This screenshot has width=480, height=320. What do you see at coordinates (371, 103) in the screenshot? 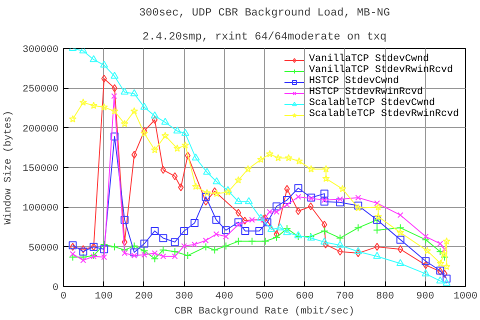
I see `legend-label: ScalableTCP StdevCwnd` at bounding box center [371, 103].